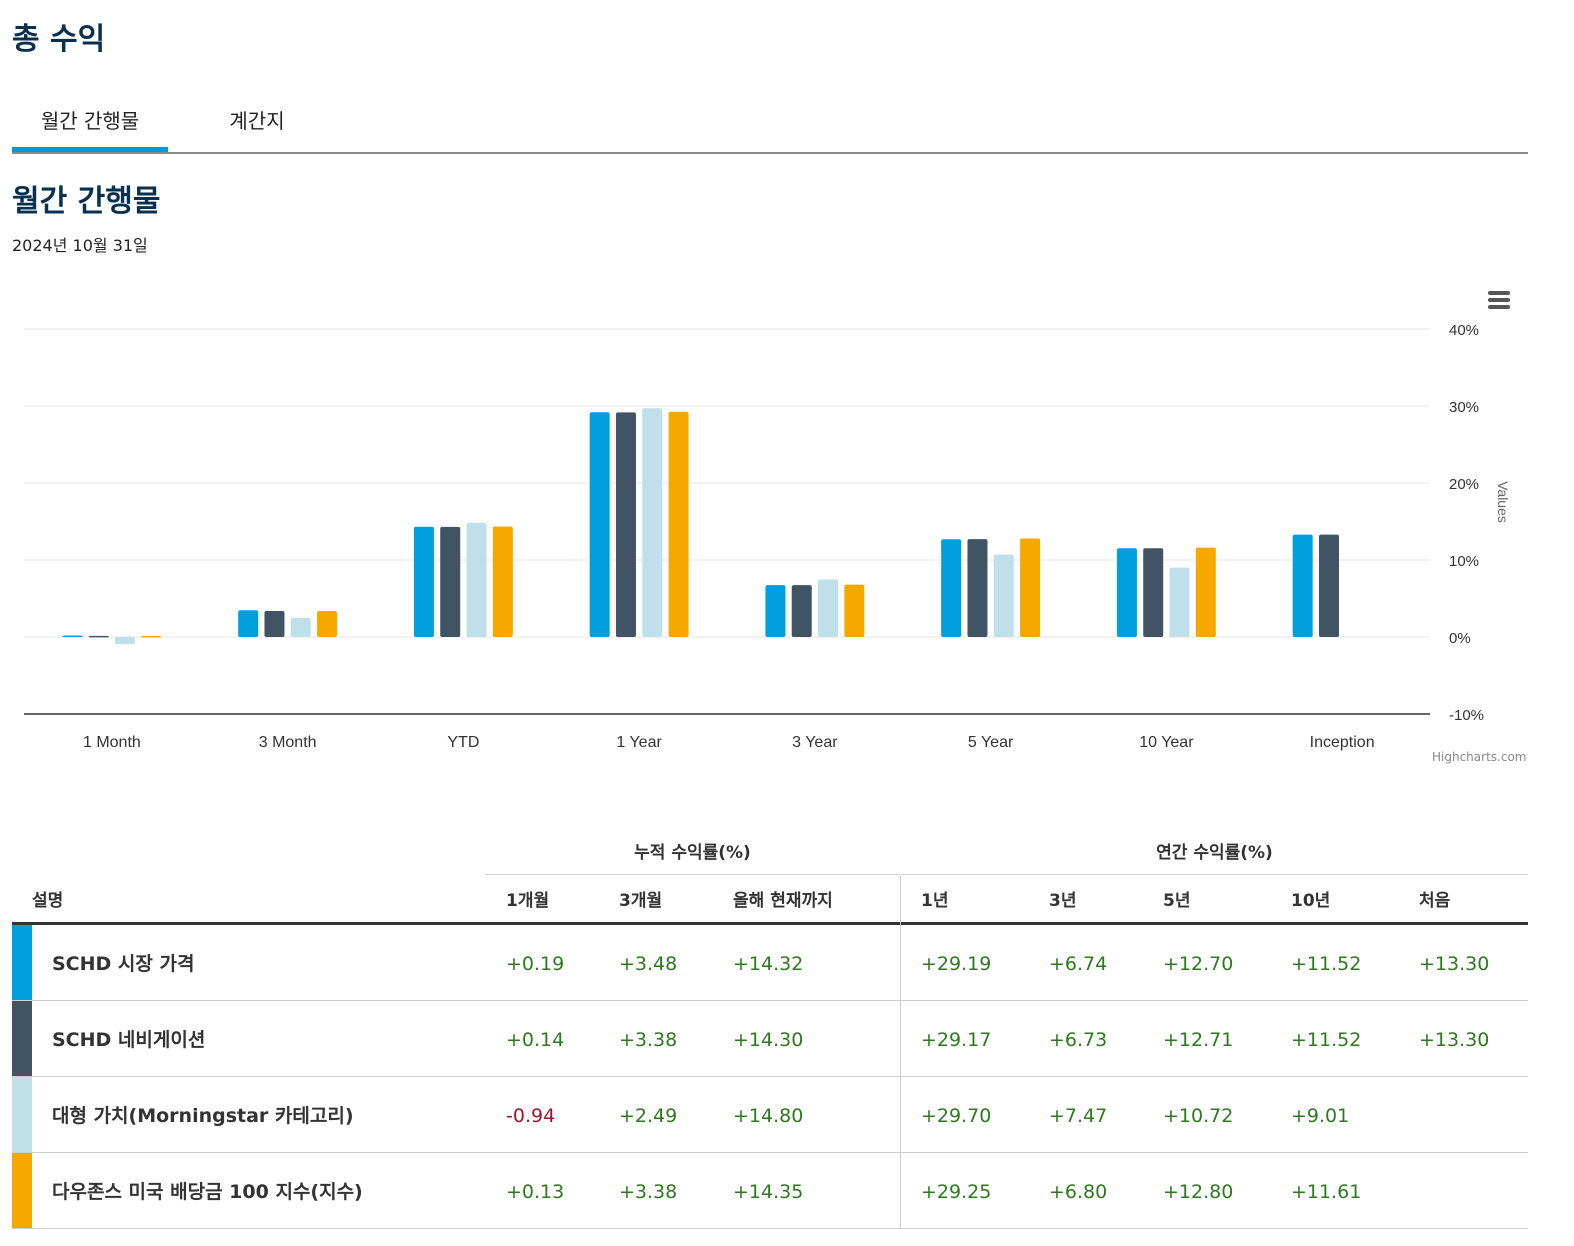 The height and width of the screenshot is (1246, 1574). Describe the element at coordinates (1499, 301) in the screenshot. I see `chart-menu-icon` at that location.